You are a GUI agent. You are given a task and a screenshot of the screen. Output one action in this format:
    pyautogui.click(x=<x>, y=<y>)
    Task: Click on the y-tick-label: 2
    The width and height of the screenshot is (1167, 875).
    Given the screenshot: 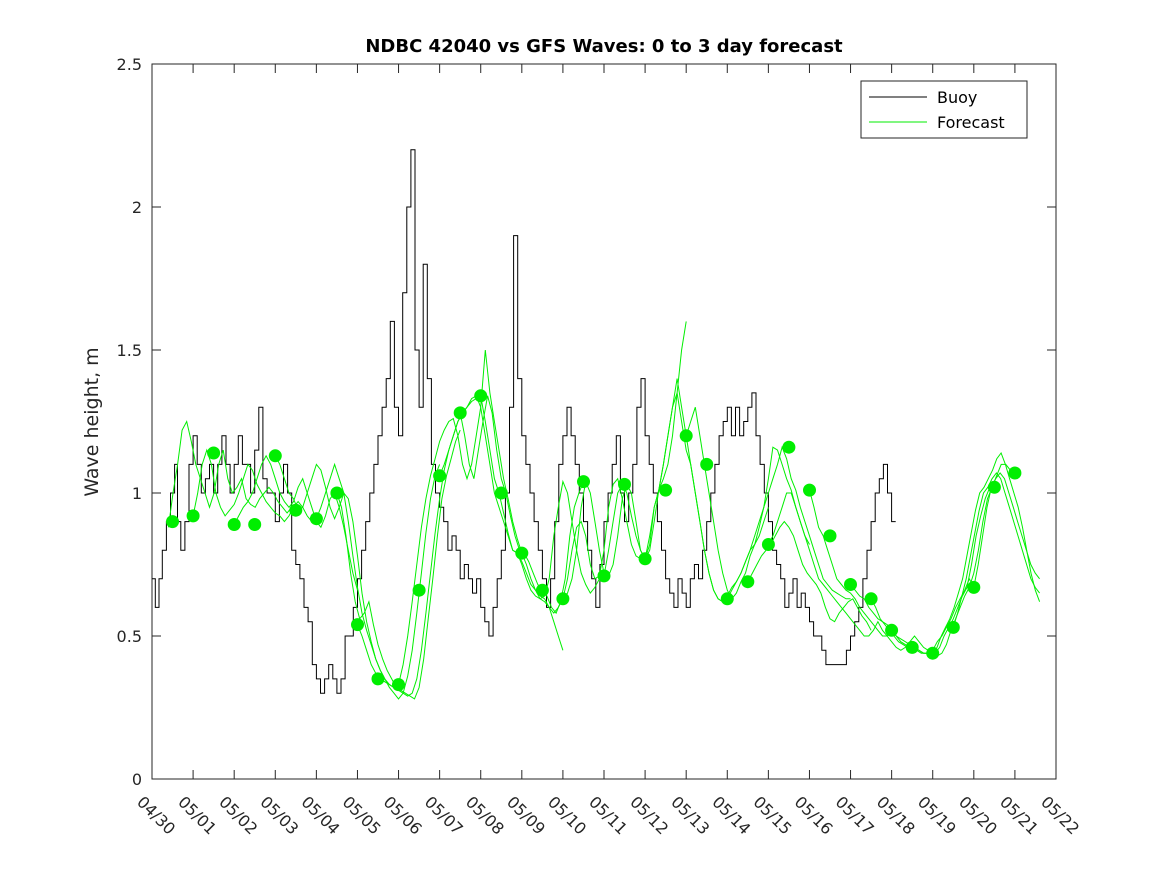 What is the action you would take?
    pyautogui.click(x=137, y=207)
    